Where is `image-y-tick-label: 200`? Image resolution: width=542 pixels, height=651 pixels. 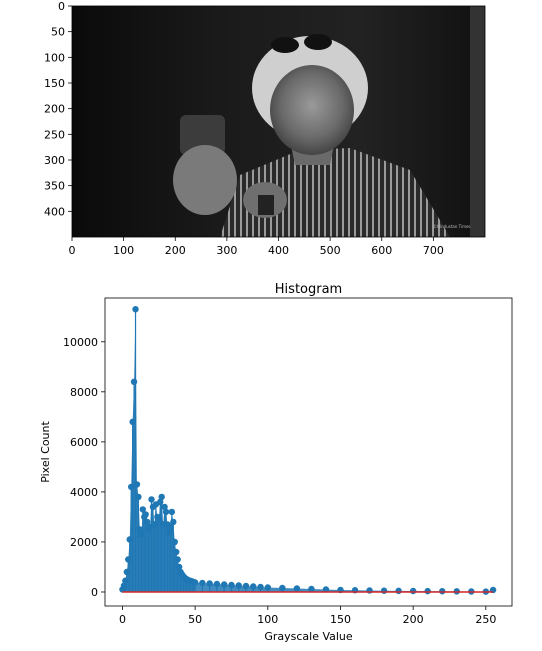 image-y-tick-label: 200 is located at coordinates (54, 109).